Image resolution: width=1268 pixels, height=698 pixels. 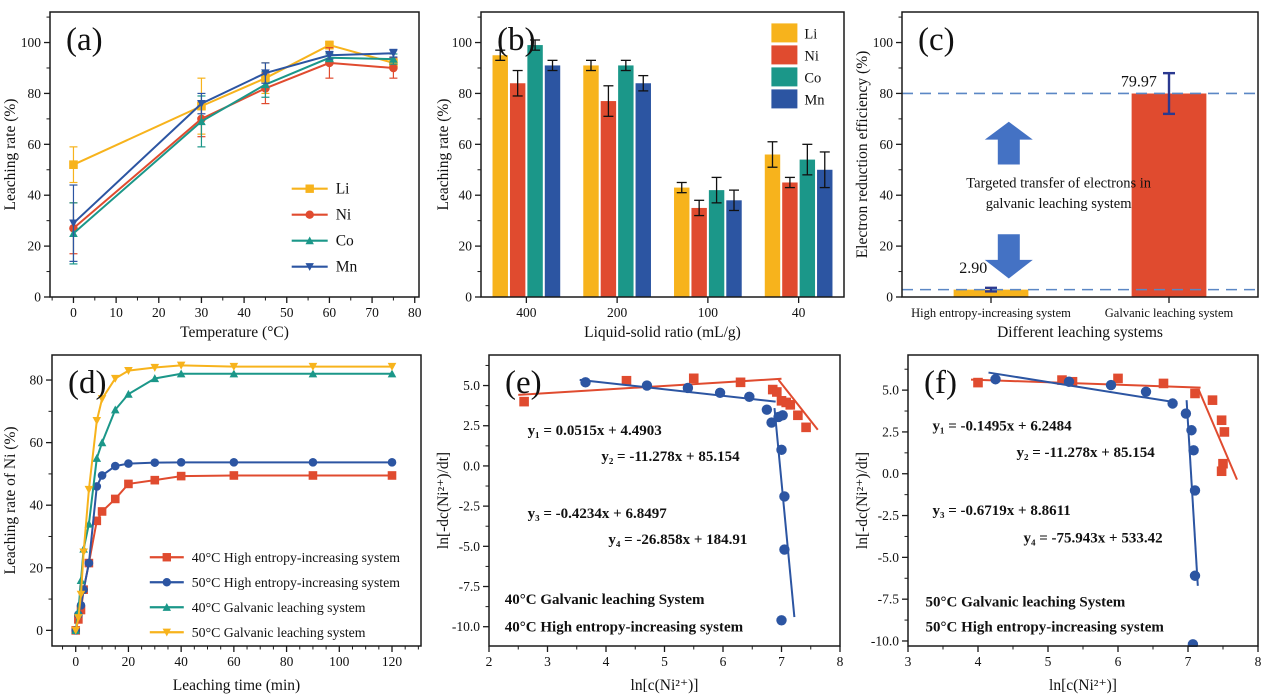 What do you see at coordinates (936, 40) in the screenshot?
I see `panel-letter: (c)` at bounding box center [936, 40].